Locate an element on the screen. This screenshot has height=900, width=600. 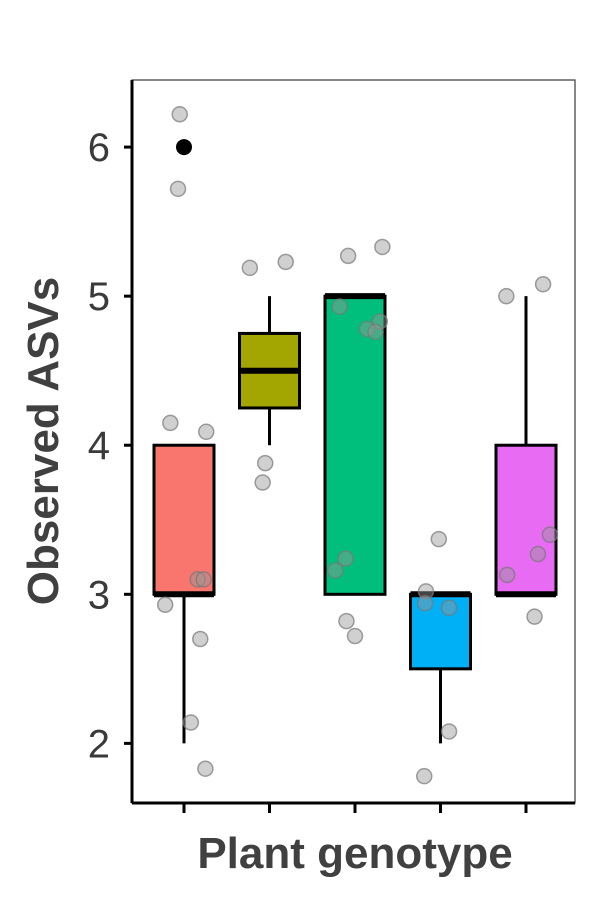
y-axis-ticks: 2 3 4 5 6 is located at coordinates (110, 446).